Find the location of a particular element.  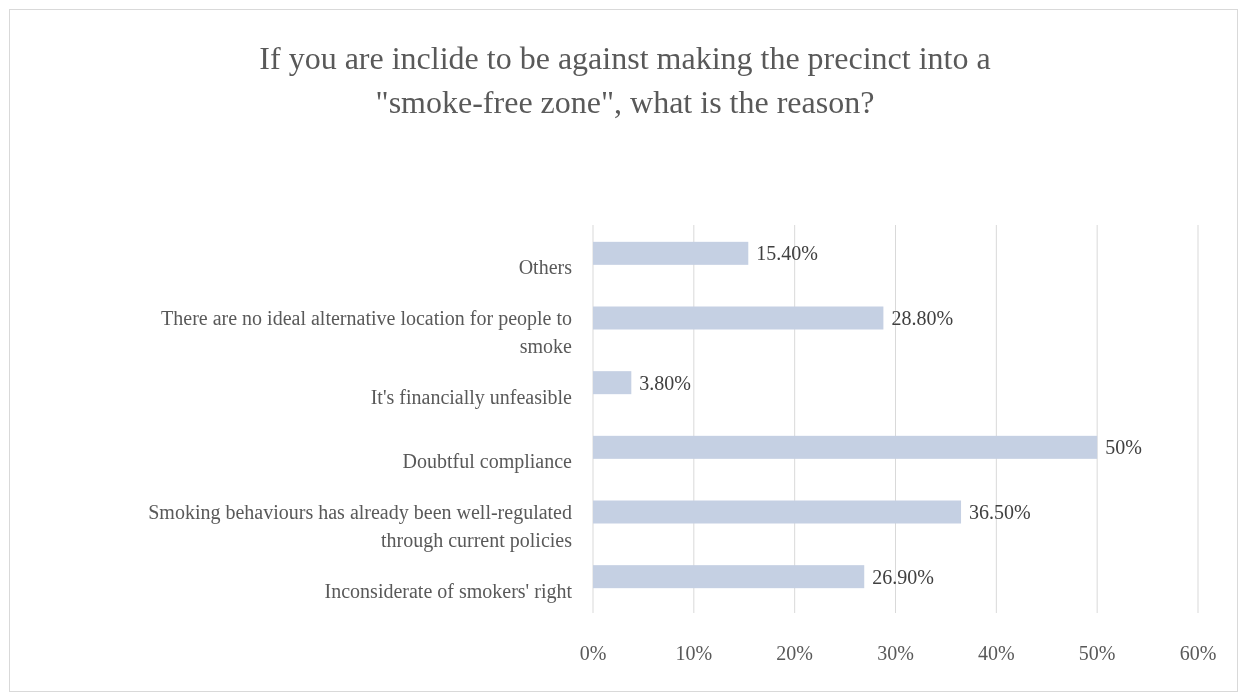

x-tick-label: 10% is located at coordinates (694, 653).